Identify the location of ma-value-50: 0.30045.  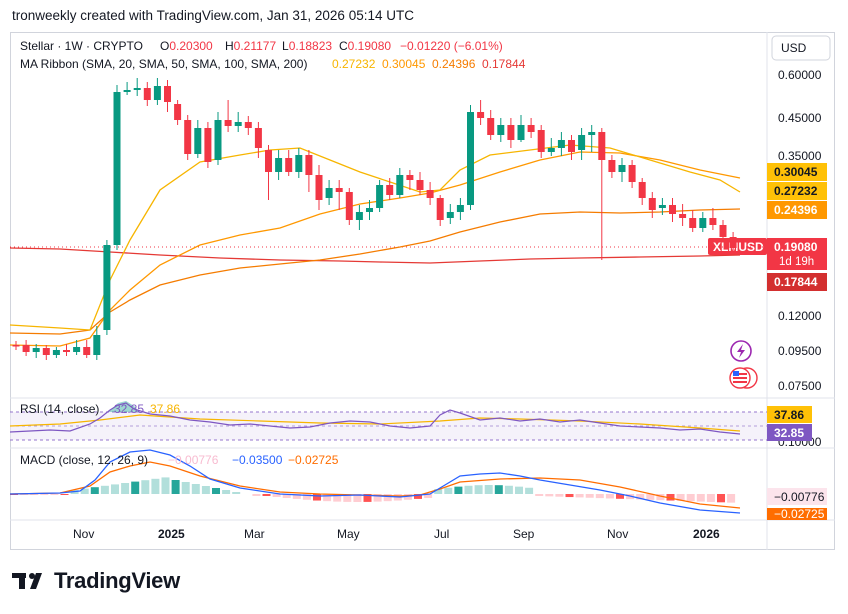
(404, 64).